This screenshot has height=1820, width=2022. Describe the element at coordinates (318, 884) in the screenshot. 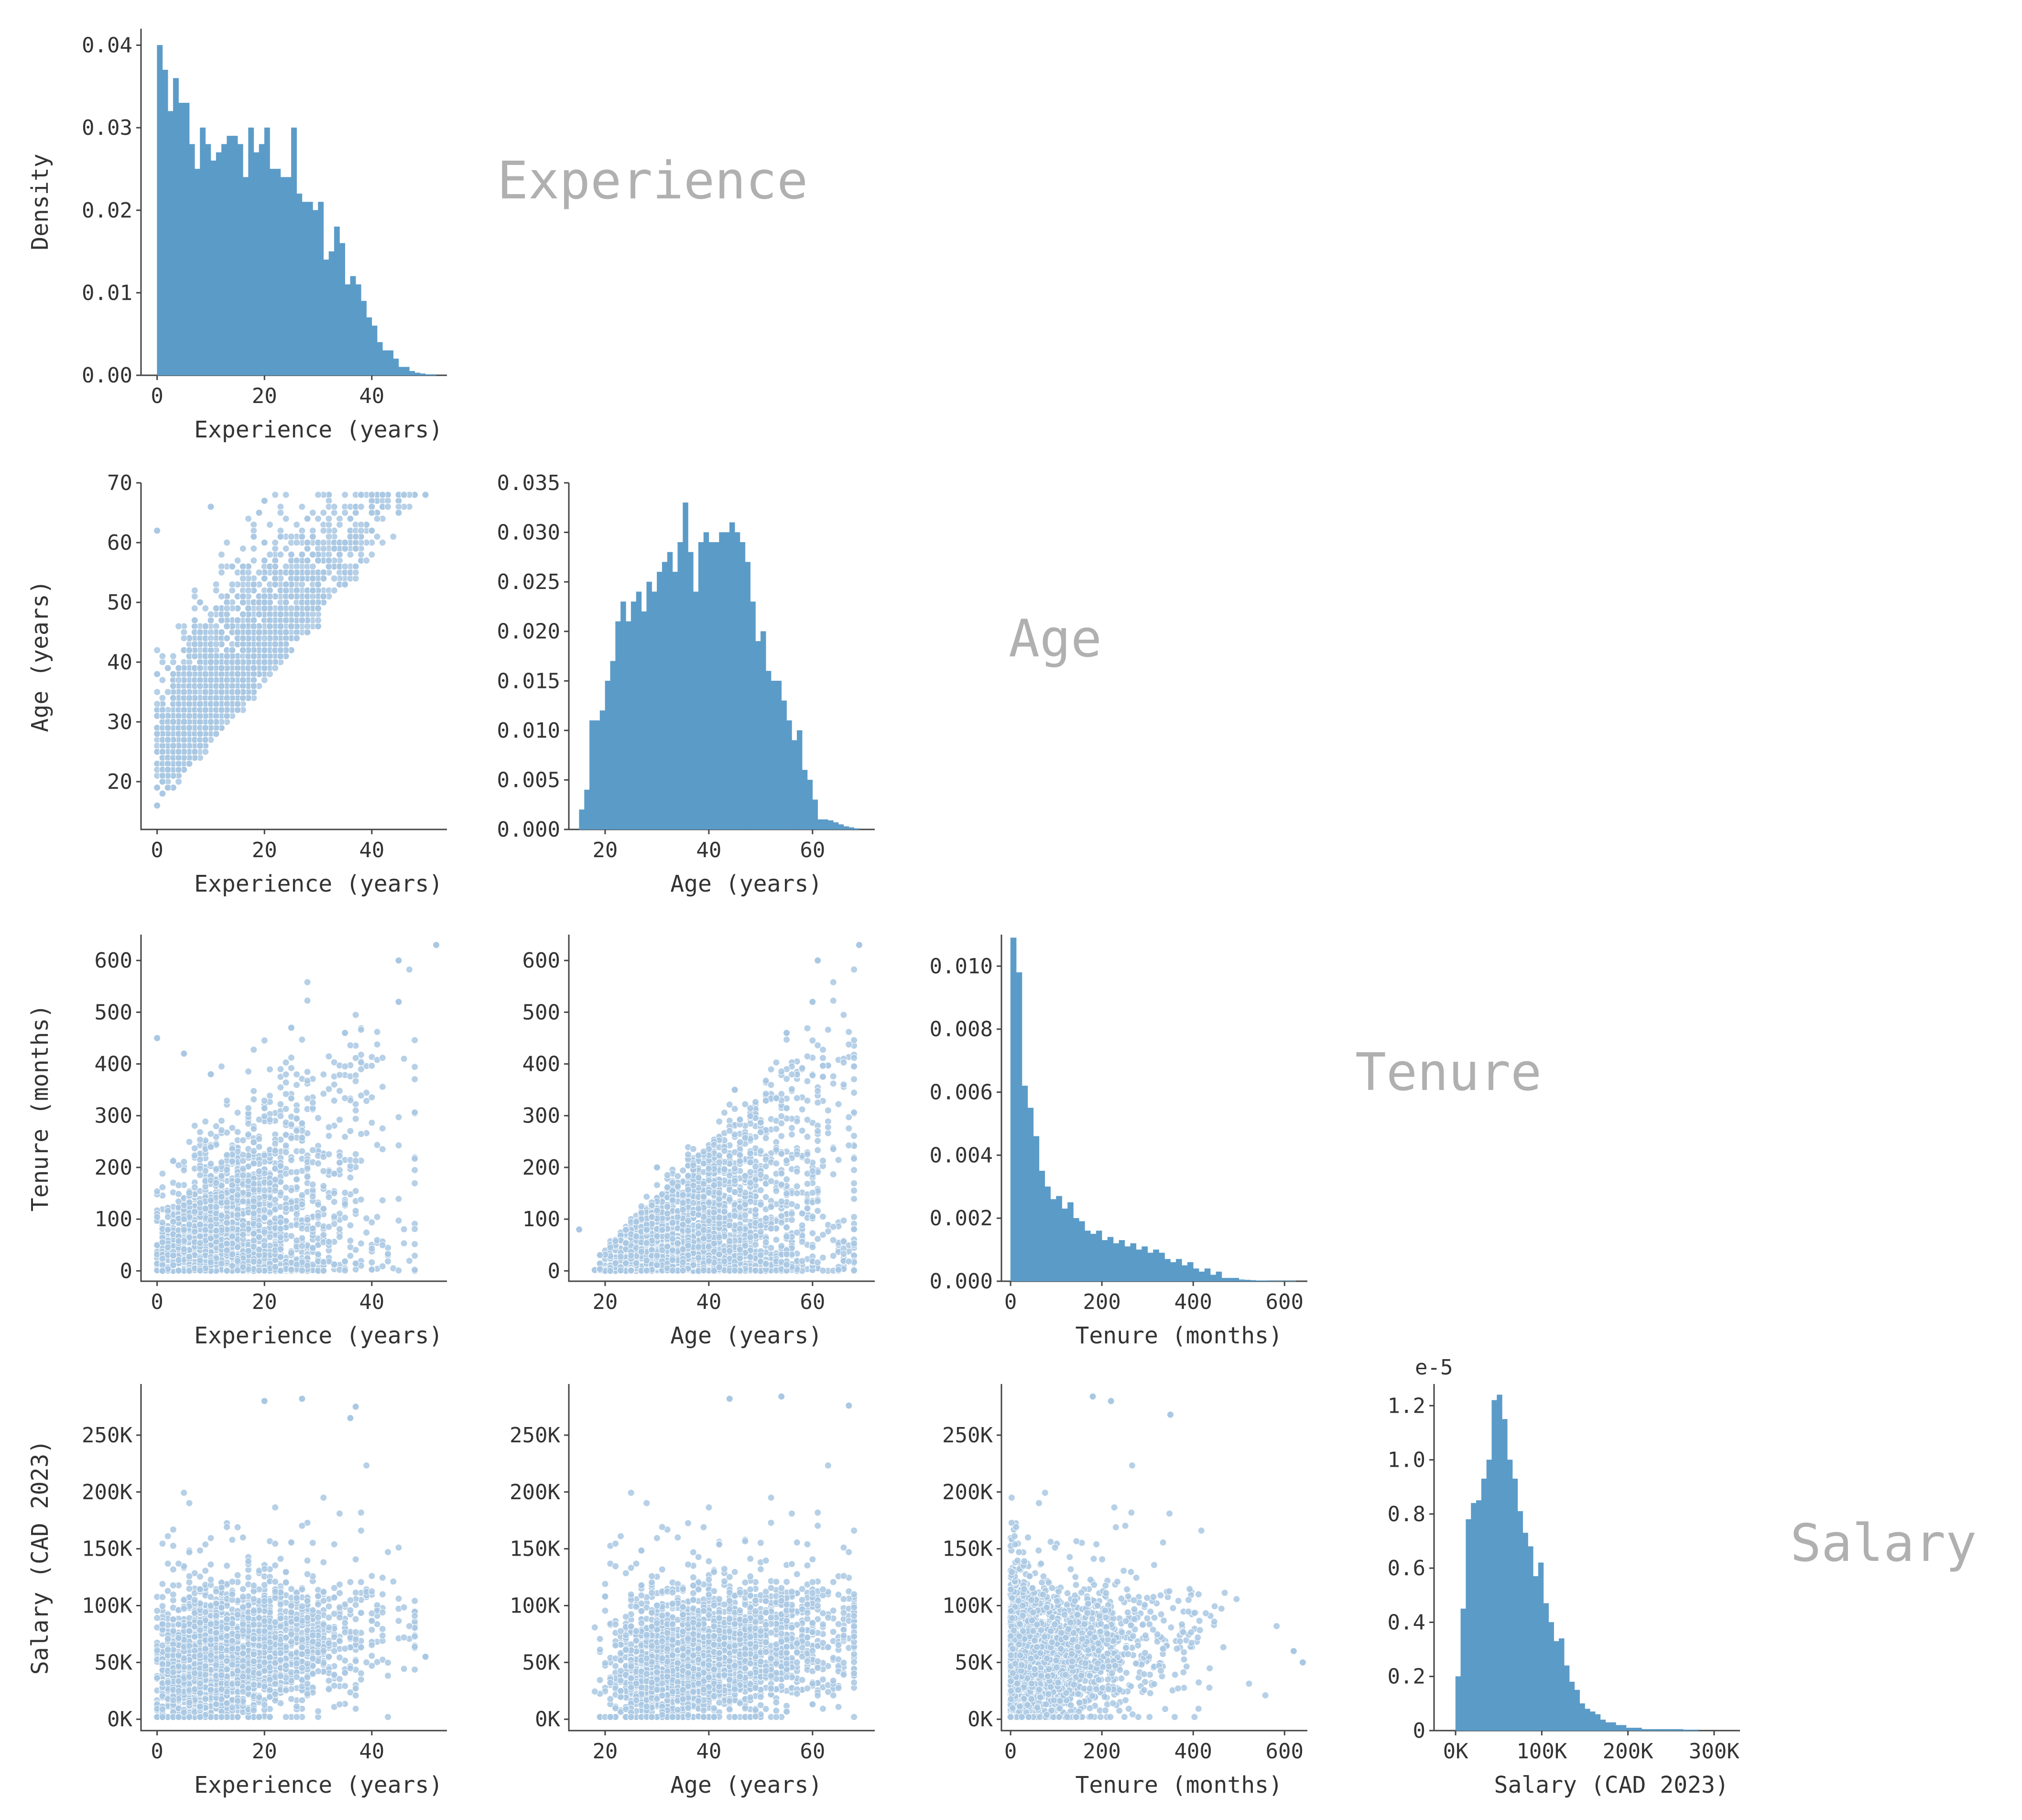

I see `x-axis-label: Experience (years)` at that location.